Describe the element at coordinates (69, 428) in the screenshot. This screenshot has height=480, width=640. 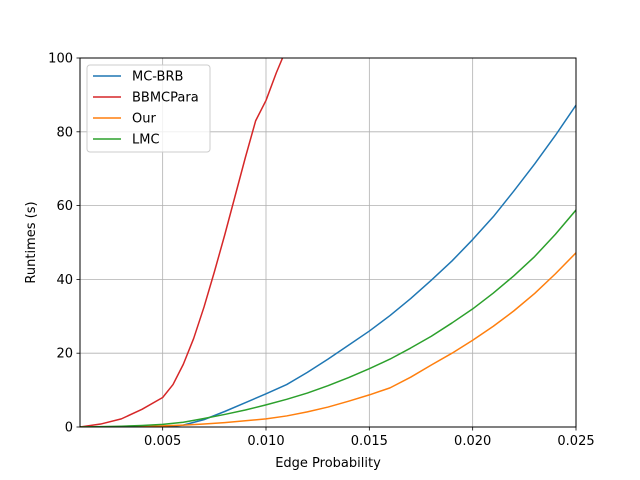
I see `y-tick-label: 0` at that location.